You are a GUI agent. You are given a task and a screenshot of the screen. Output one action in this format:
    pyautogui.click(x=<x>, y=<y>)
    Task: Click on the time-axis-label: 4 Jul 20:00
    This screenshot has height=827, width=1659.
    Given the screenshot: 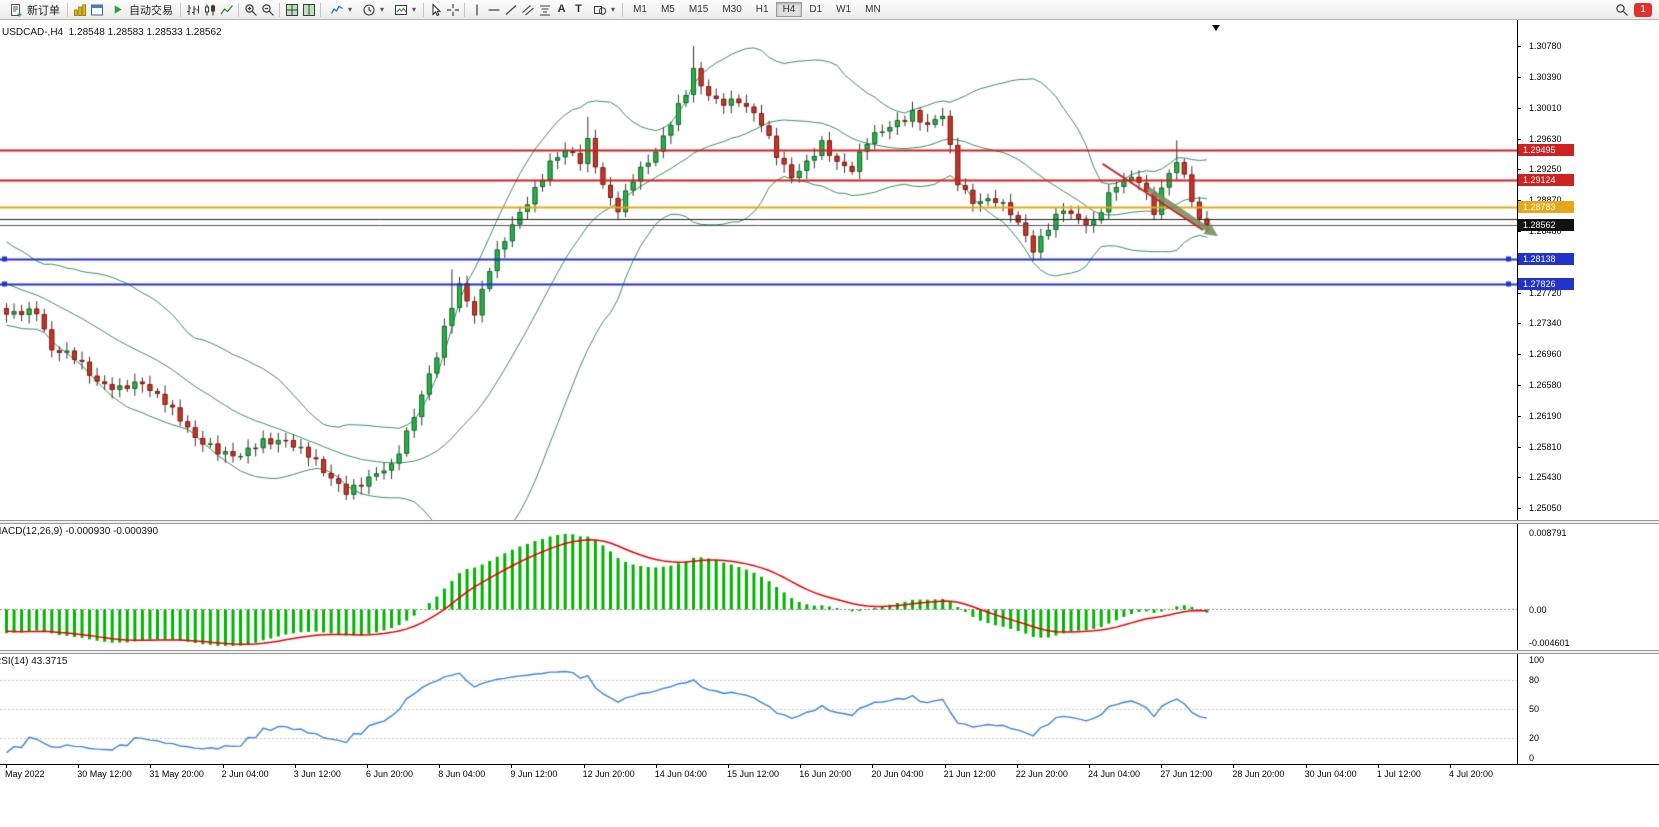 What is the action you would take?
    pyautogui.click(x=1471, y=774)
    